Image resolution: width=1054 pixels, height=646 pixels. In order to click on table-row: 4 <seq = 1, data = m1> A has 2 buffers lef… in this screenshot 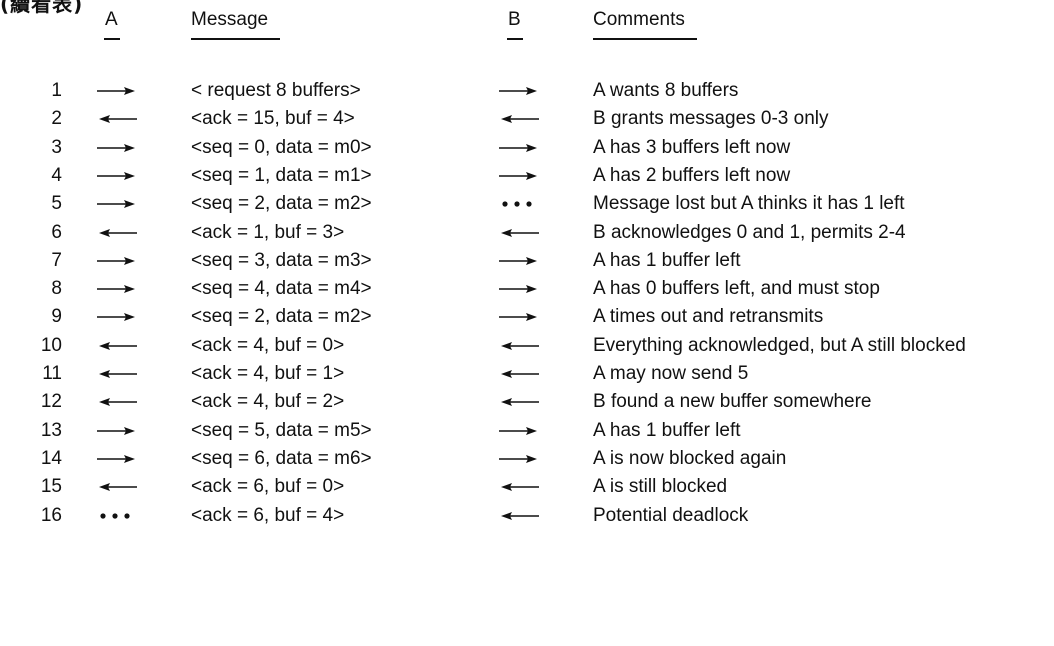, I will do `click(527, 176)`.